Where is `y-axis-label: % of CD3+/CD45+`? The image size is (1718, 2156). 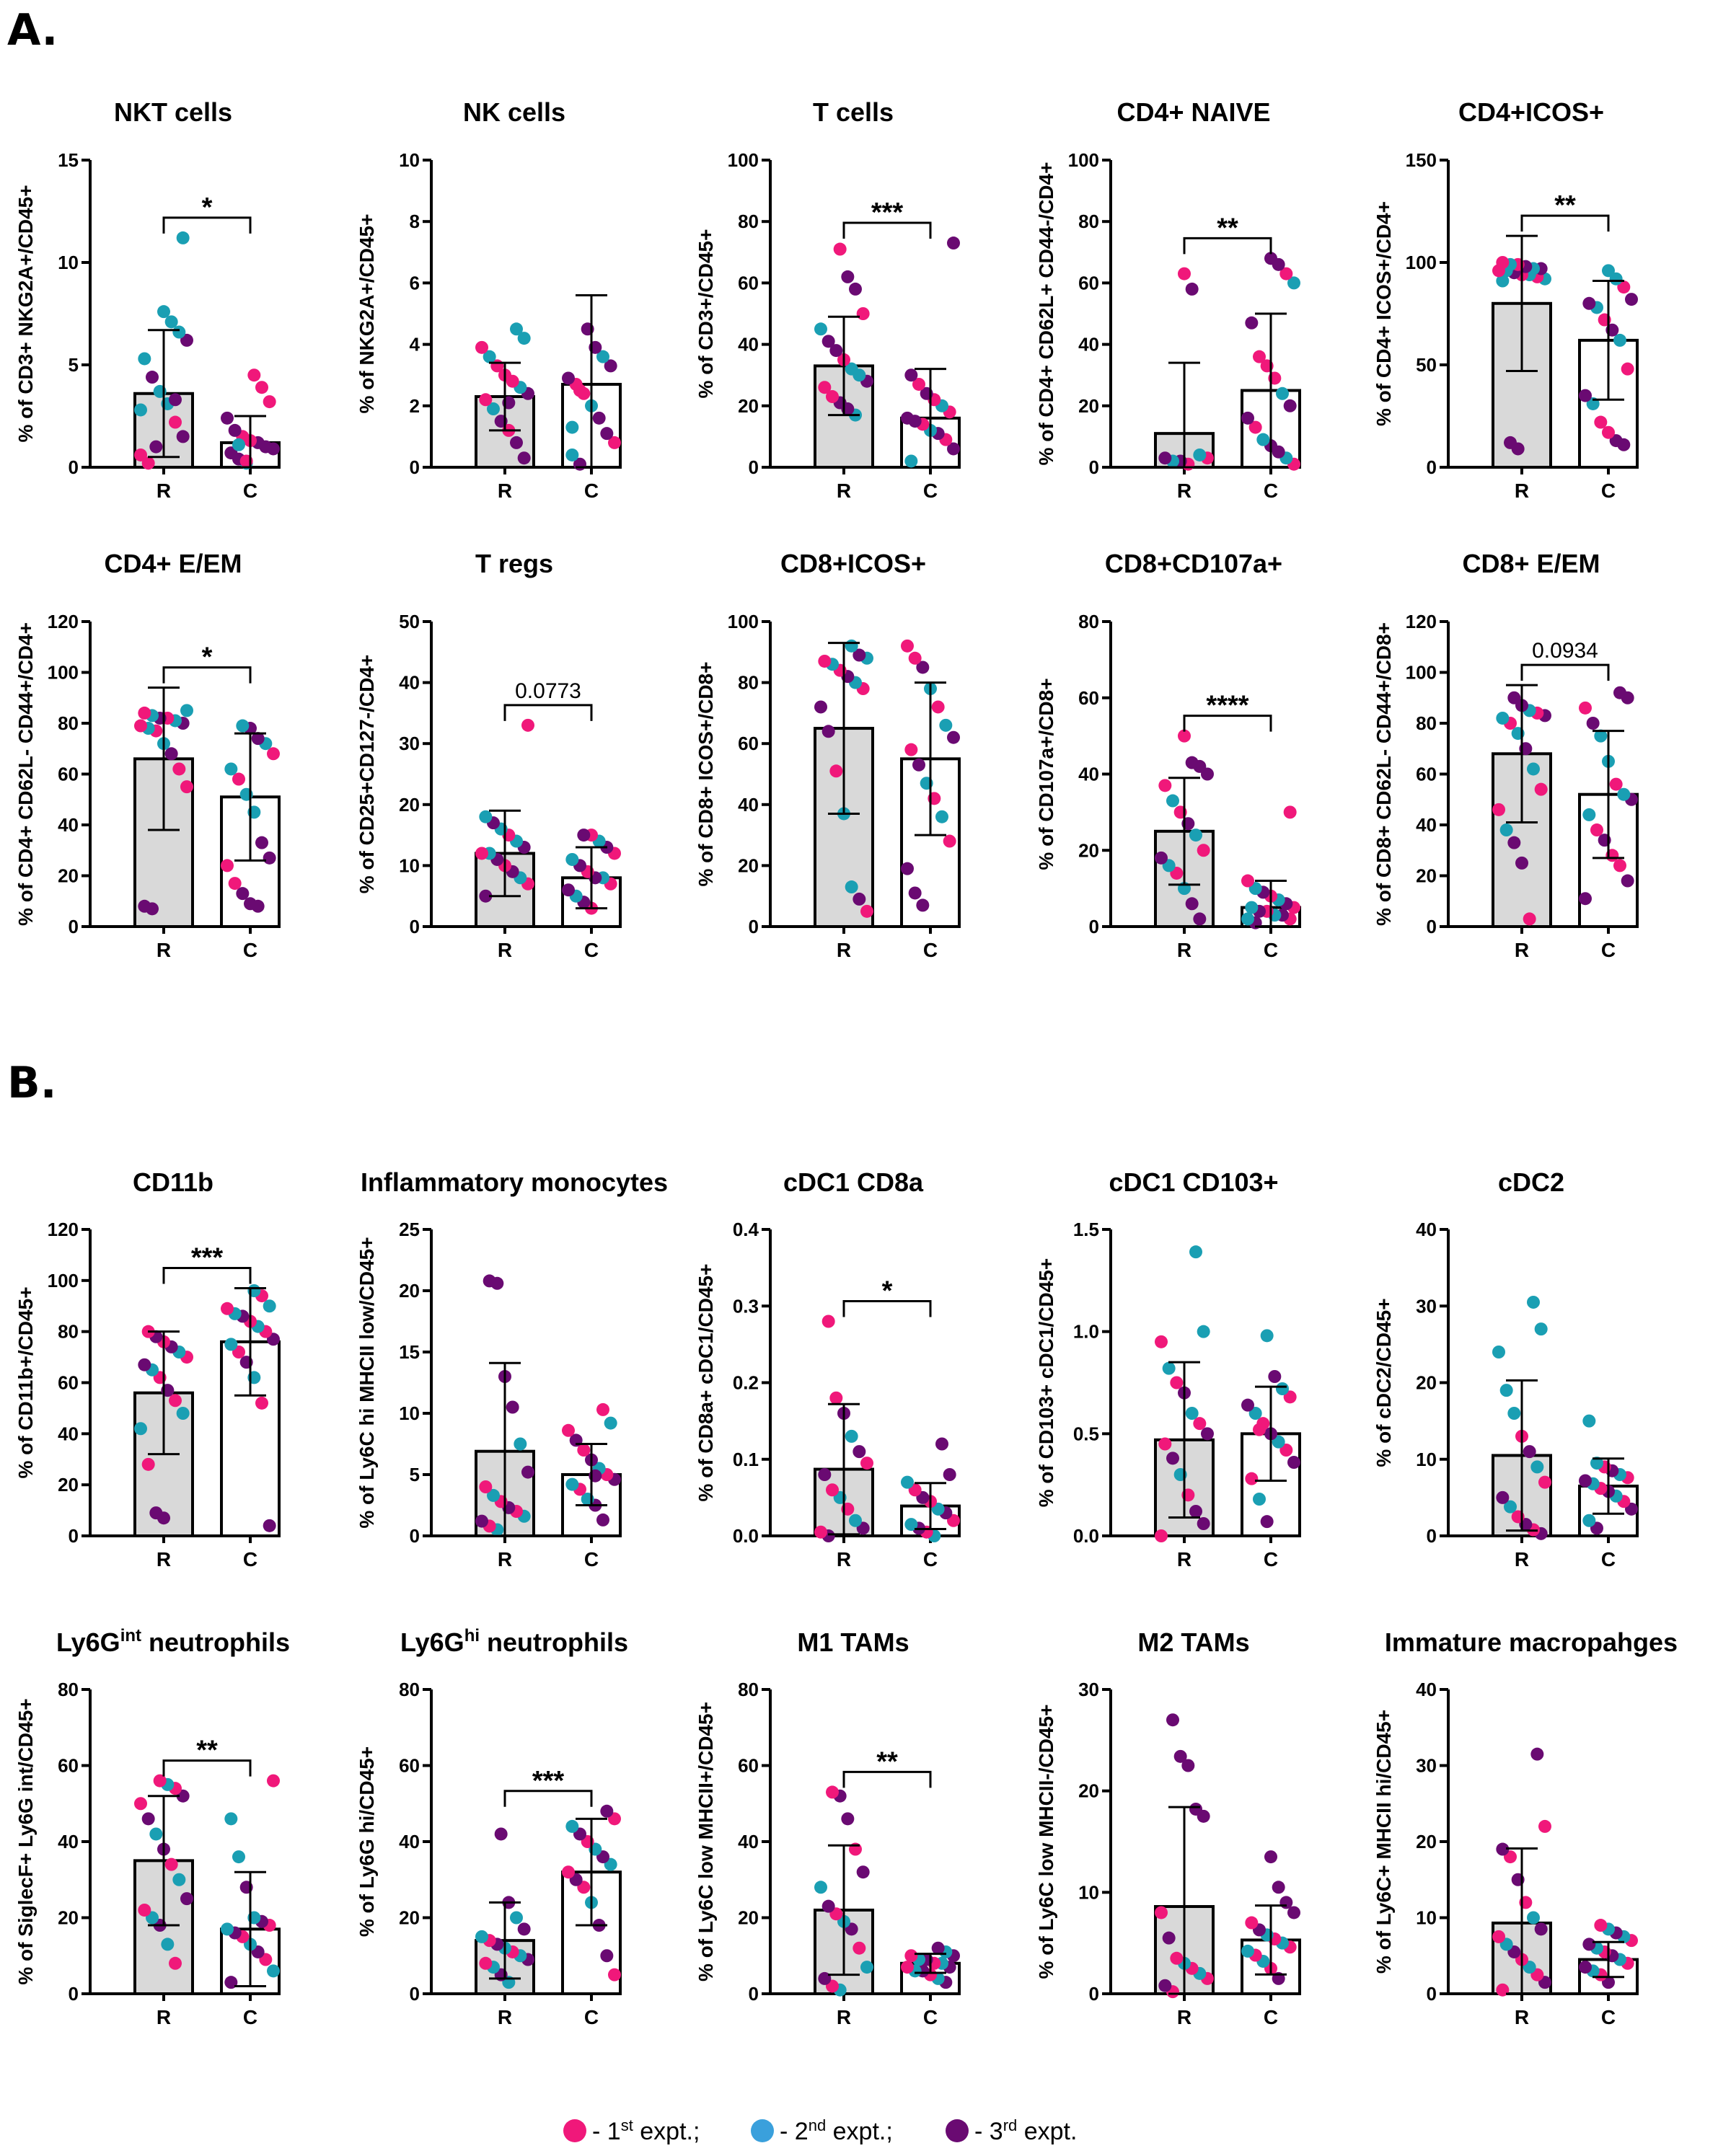
y-axis-label: % of CD3+/CD45+ is located at coordinates (706, 314).